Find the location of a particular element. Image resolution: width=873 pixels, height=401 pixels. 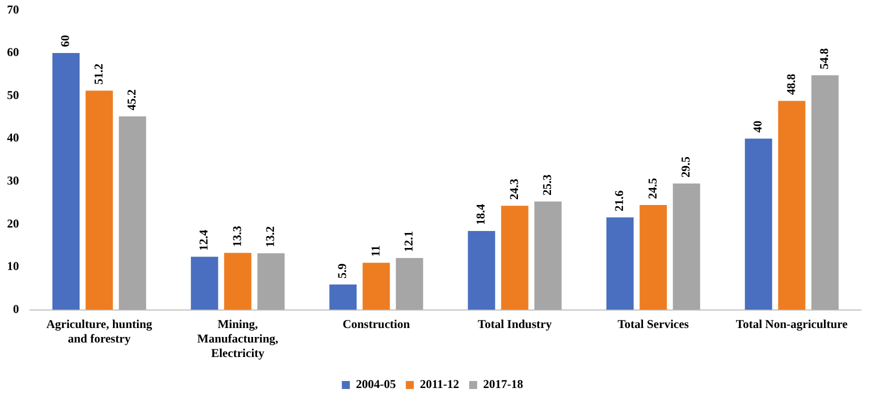

data-label: 12.4 is located at coordinates (203, 240).